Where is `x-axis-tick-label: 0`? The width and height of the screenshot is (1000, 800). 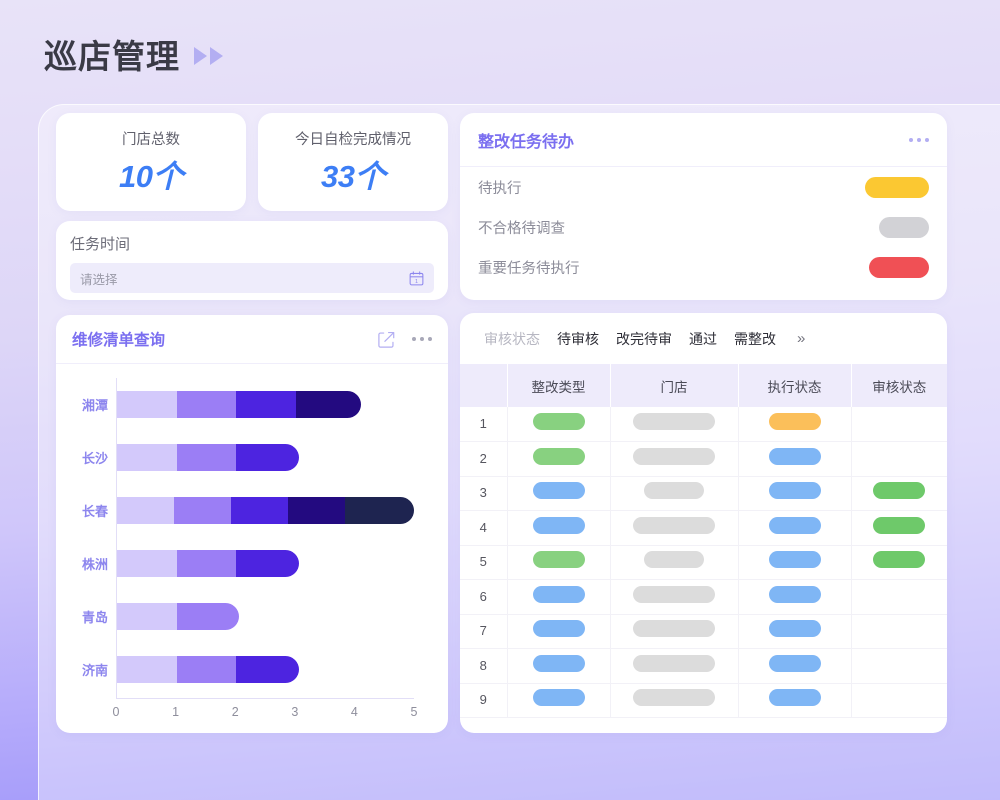 x-axis-tick-label: 0 is located at coordinates (116, 712).